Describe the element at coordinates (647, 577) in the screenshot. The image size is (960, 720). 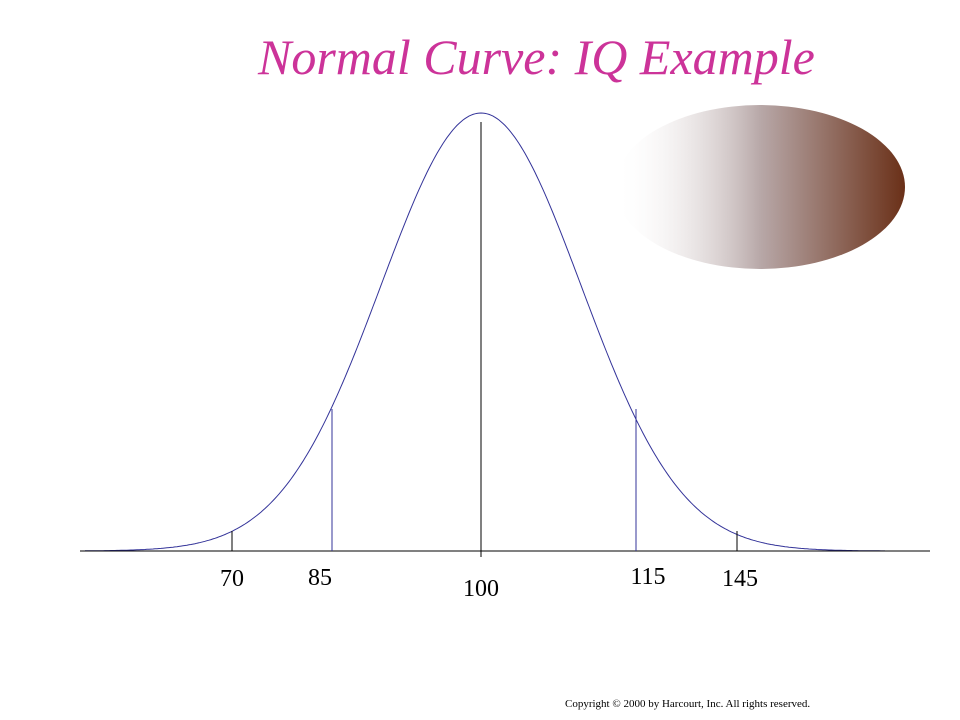
I see `tick-label: 115` at that location.